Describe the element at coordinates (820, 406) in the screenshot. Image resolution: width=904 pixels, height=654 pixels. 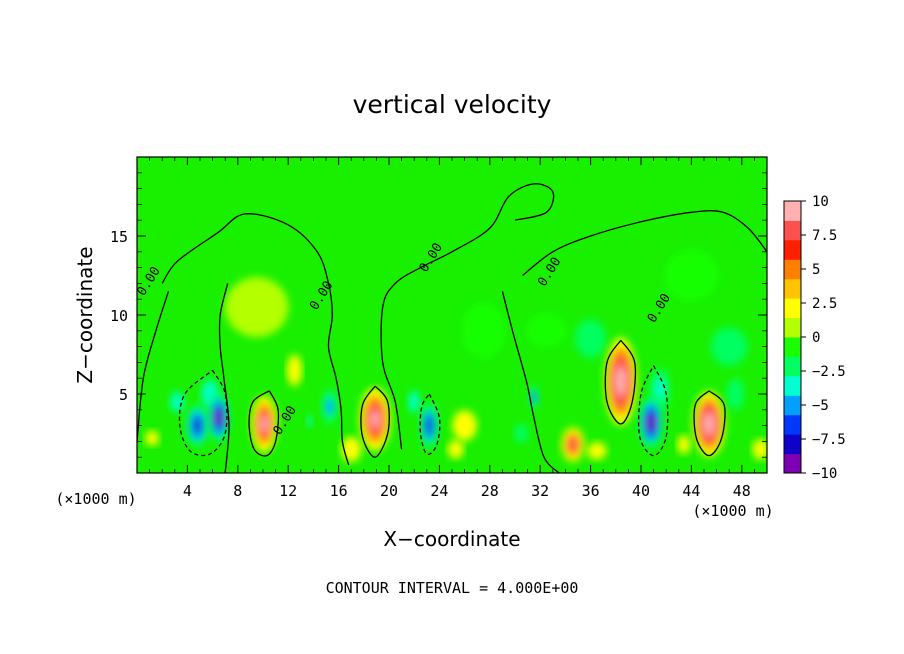
I see `colorbar-tick-label: −5` at that location.